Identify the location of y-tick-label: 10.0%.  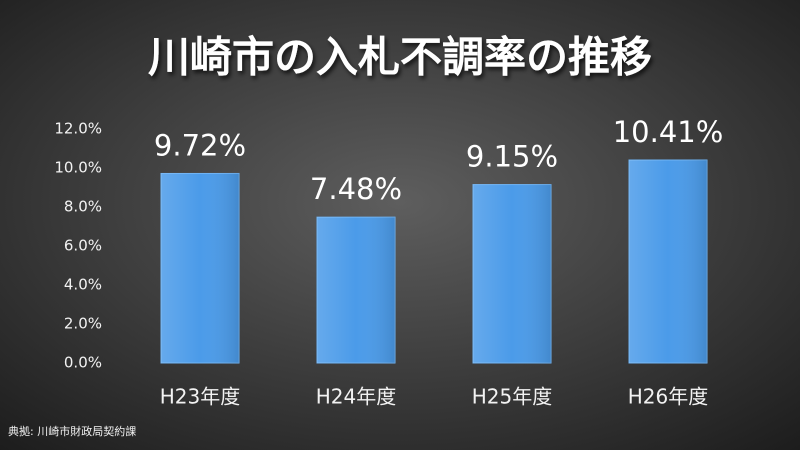
(78, 168).